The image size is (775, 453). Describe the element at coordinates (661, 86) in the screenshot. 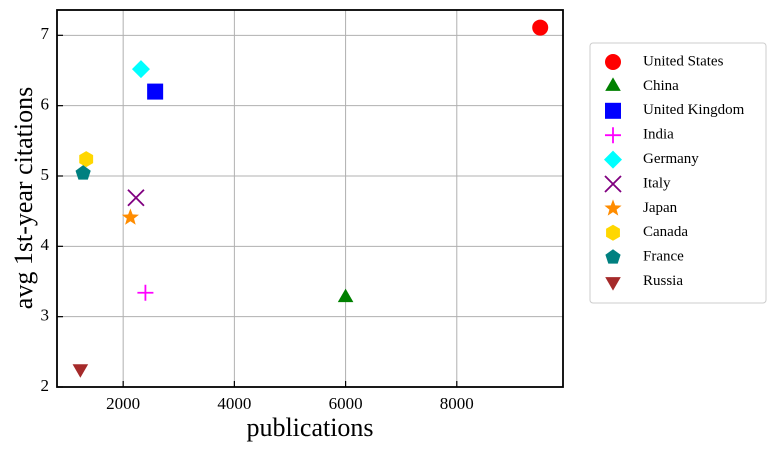

I see `legend-label: China` at that location.